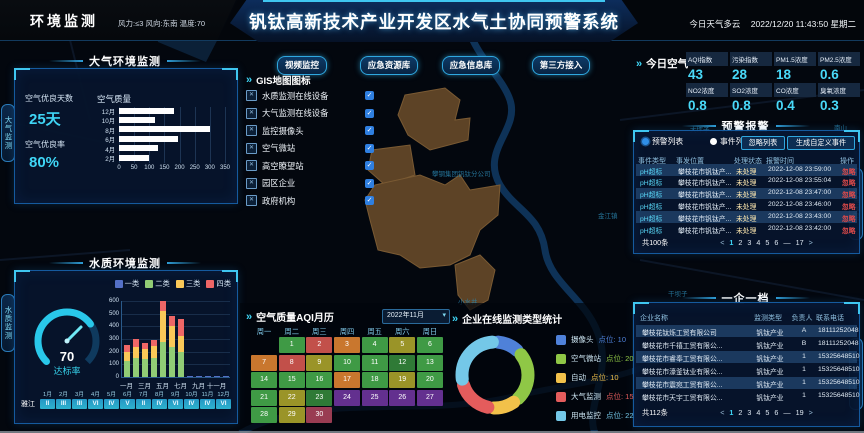 Image resolution: width=864 pixels, height=433 pixels. What do you see at coordinates (432, 221) in the screenshot?
I see `zone-polygon-main` at bounding box center [432, 221].